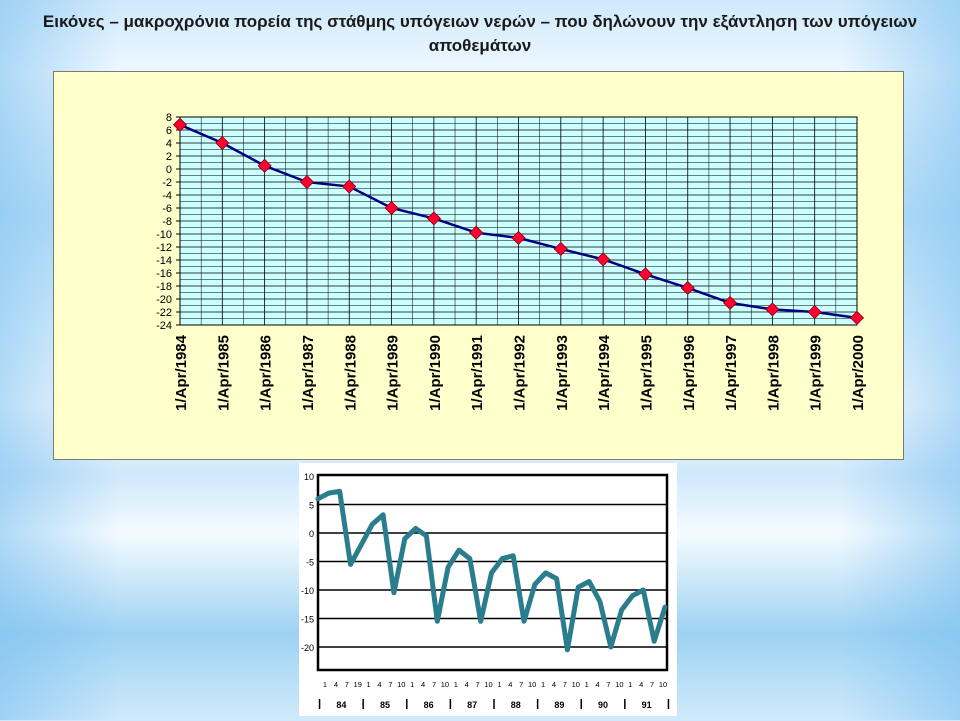 This screenshot has width=960, height=721. Describe the element at coordinates (307, 591) in the screenshot. I see `bottom-y-tick-label: -10` at that location.